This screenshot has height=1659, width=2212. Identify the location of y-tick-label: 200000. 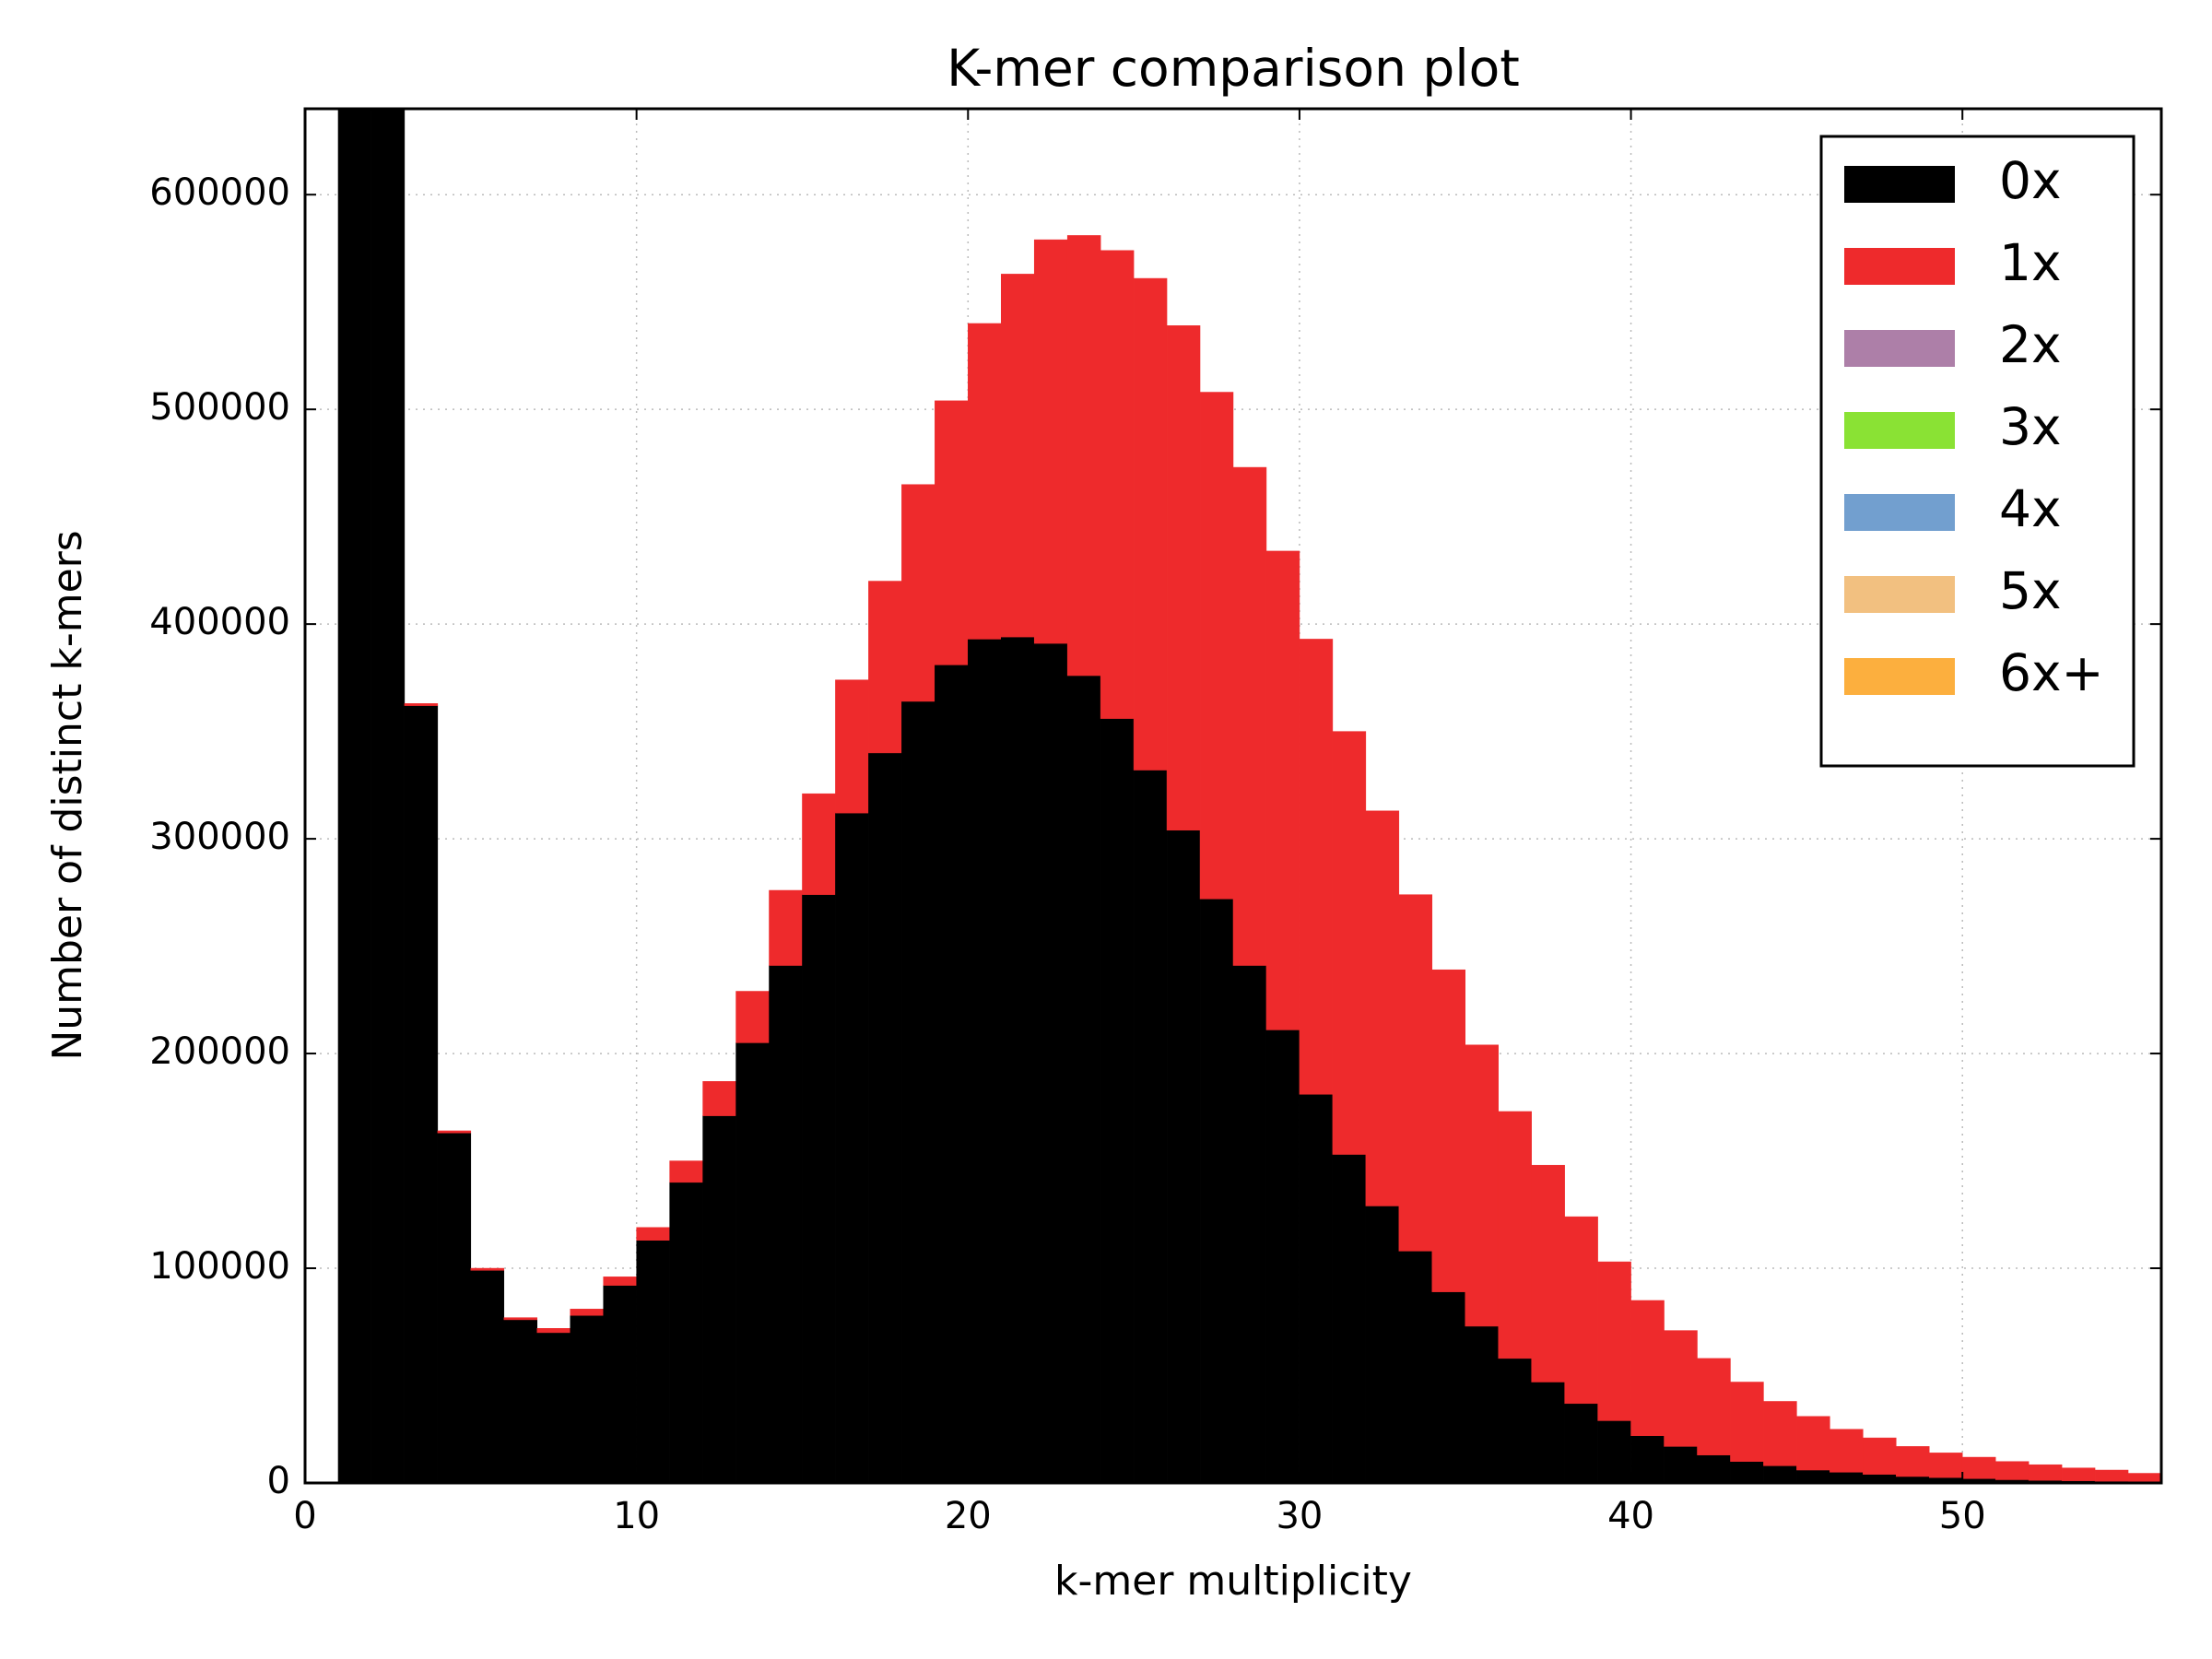
(219, 1051).